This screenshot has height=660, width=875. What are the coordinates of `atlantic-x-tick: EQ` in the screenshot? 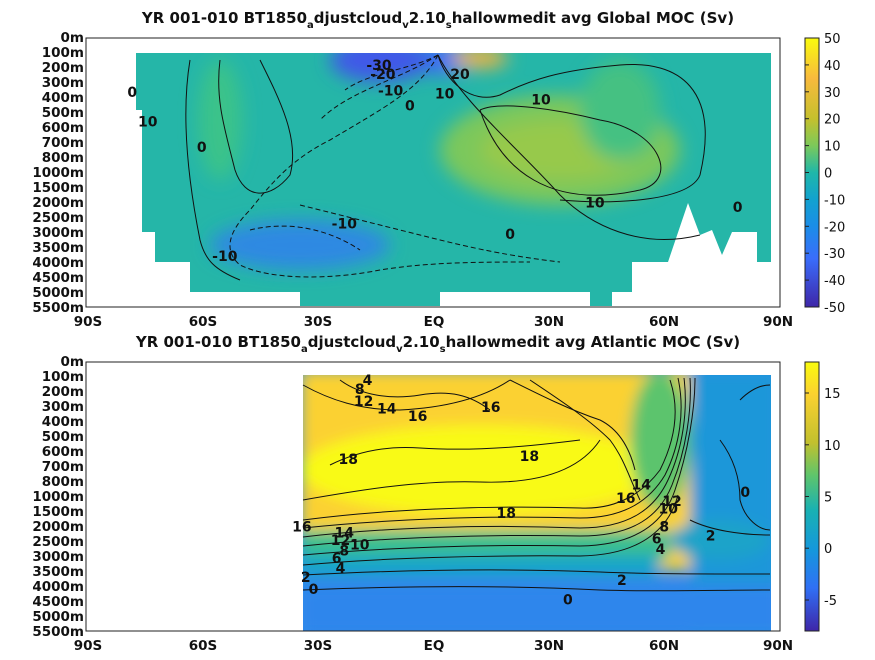 It's located at (434, 646).